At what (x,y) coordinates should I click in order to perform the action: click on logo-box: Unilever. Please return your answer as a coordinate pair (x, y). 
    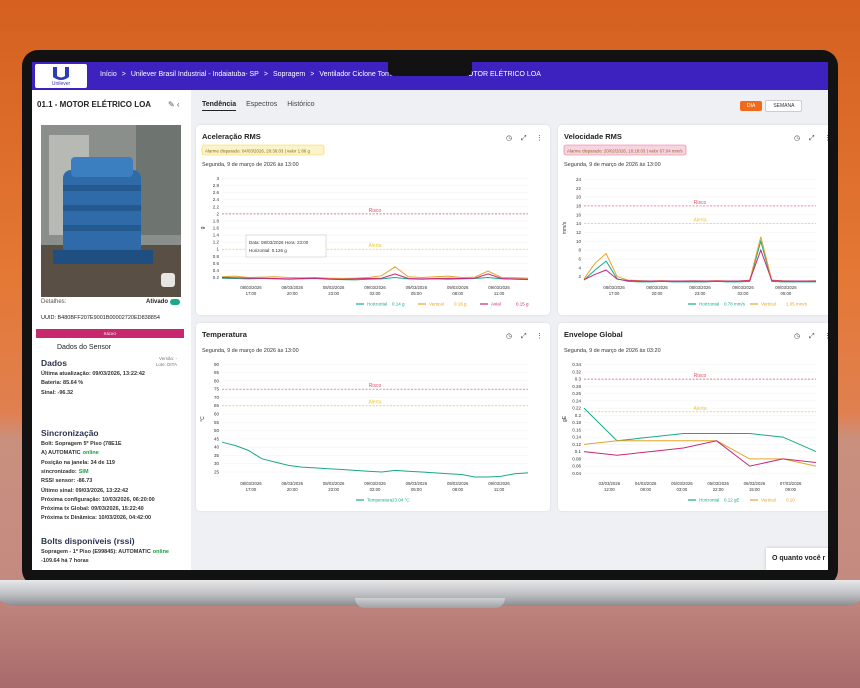
    Looking at the image, I should click on (61, 76).